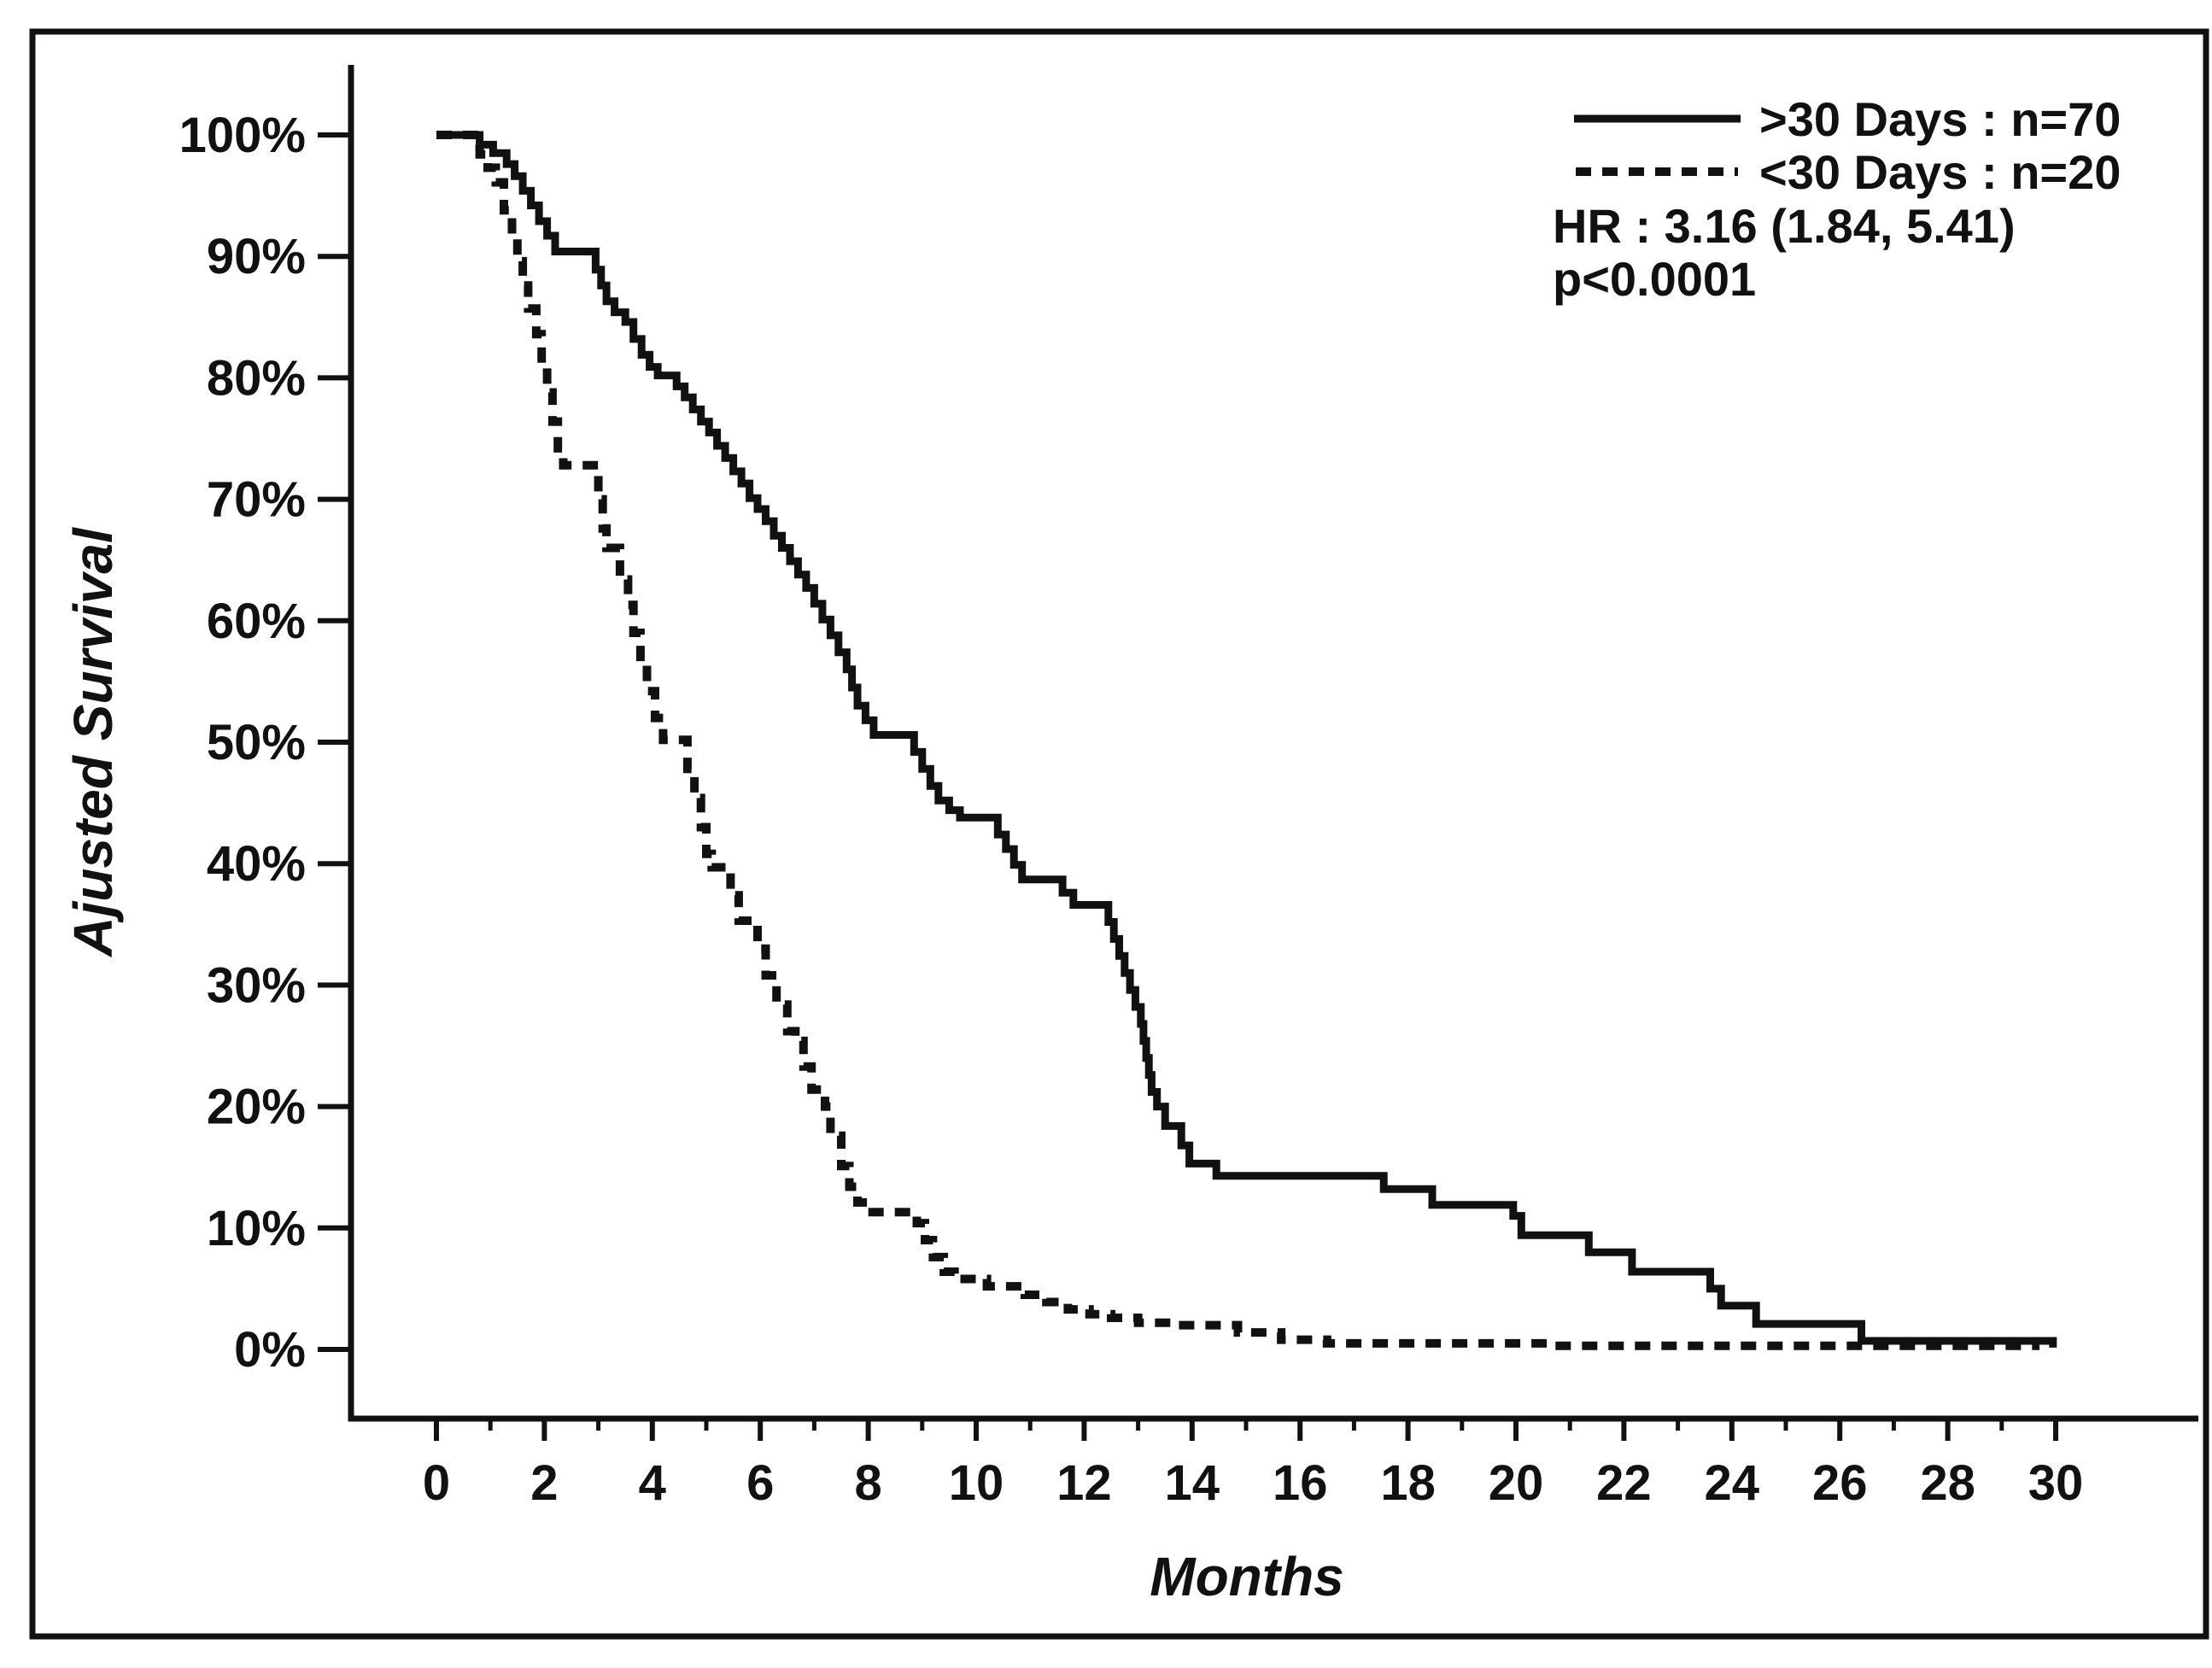 This screenshot has width=2212, height=1668. I want to click on y-tick-label: 100%, so click(242, 136).